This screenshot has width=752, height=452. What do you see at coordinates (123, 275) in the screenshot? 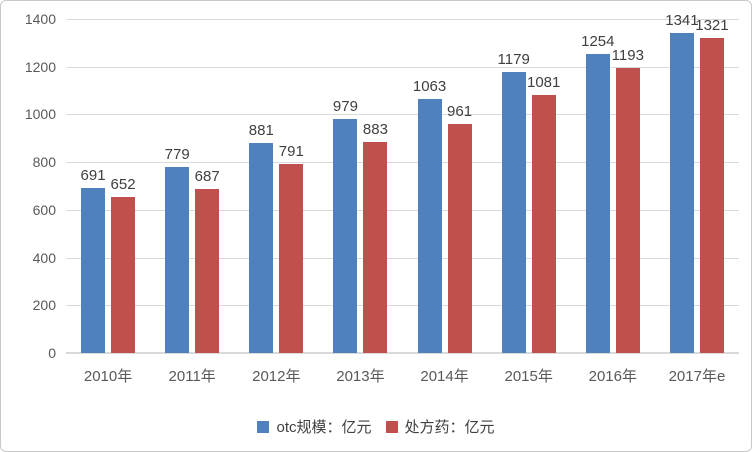
I see `bar-rx-2010年` at bounding box center [123, 275].